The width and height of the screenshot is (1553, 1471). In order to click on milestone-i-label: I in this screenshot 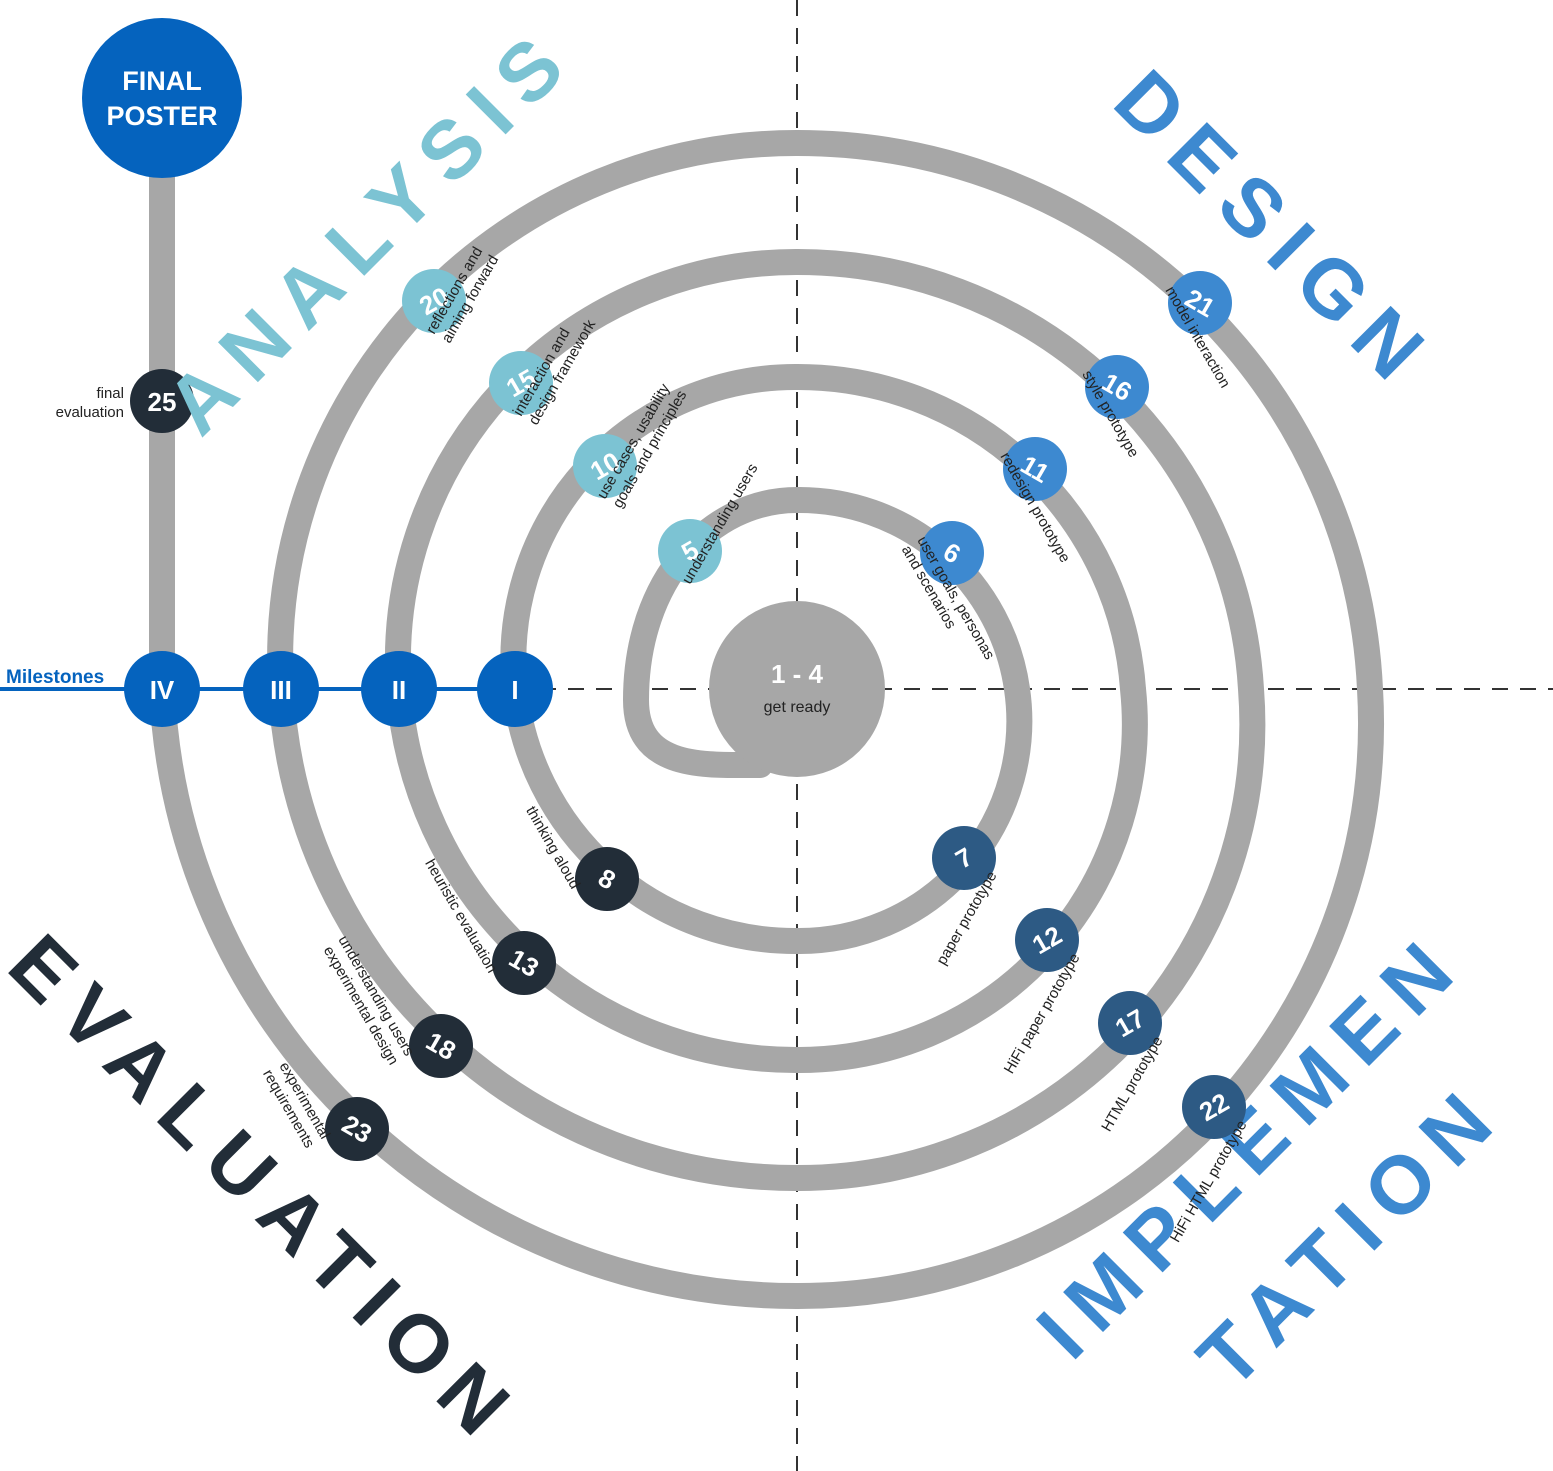, I will do `click(514, 690)`.